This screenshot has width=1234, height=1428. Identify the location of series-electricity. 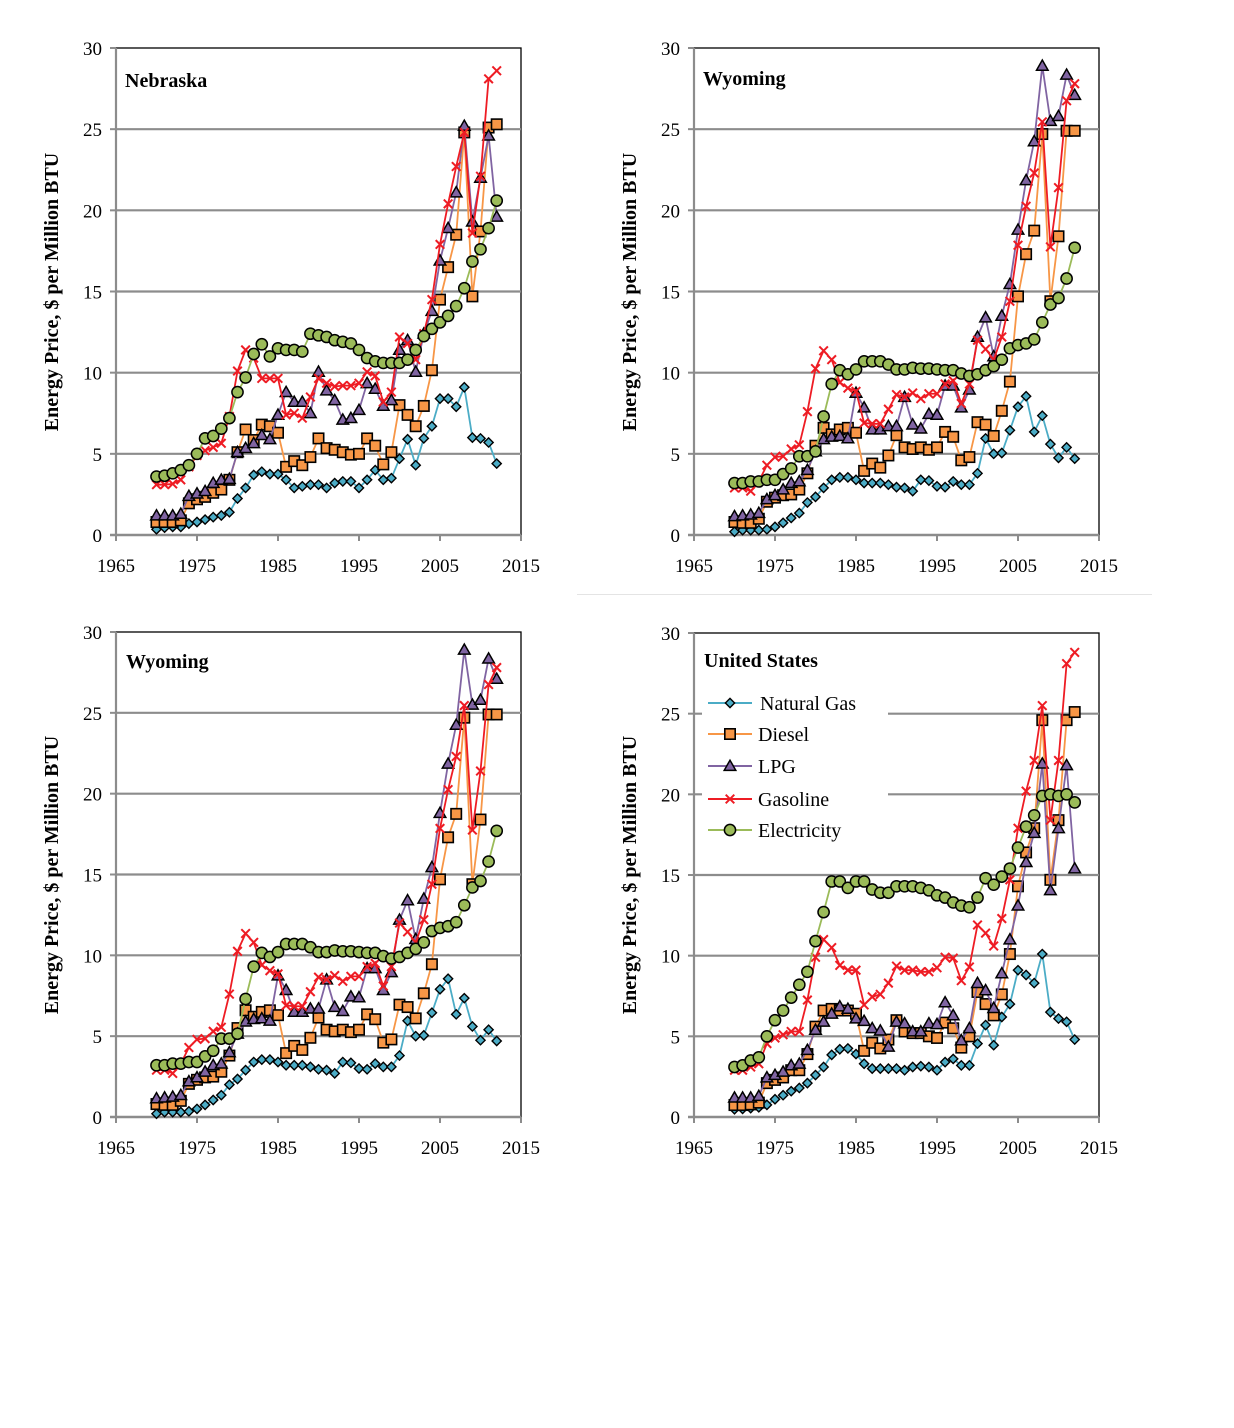
(905, 930).